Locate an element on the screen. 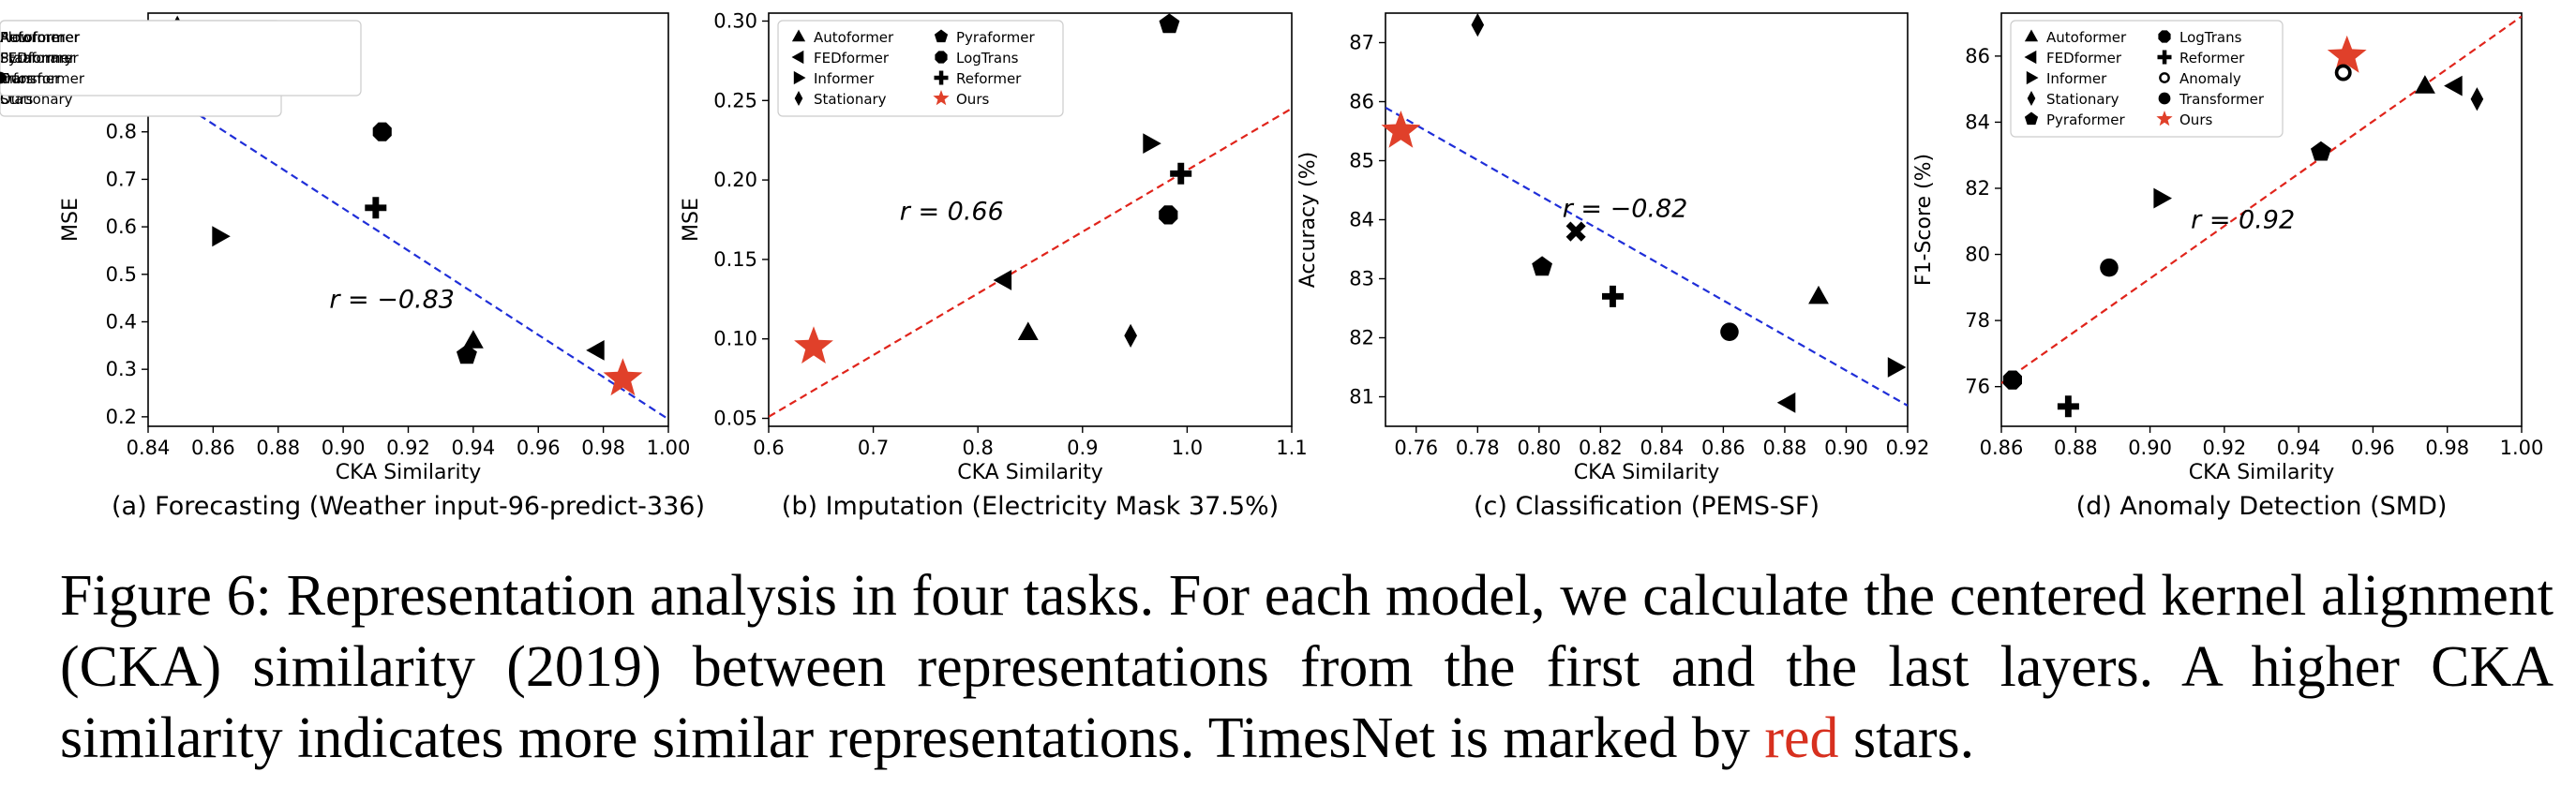 The height and width of the screenshot is (787, 2576). tri-right-marker-icon is located at coordinates (2033, 77).